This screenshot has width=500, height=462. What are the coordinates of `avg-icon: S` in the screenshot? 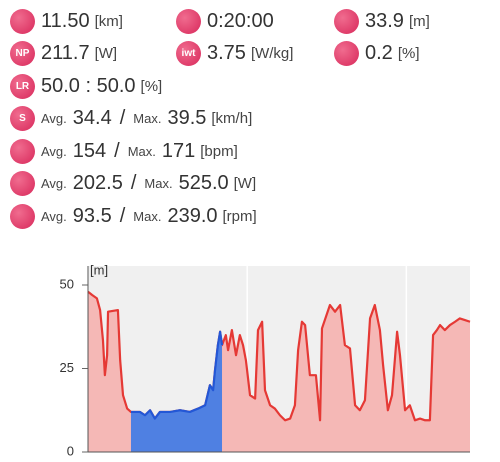 It's located at (22, 118).